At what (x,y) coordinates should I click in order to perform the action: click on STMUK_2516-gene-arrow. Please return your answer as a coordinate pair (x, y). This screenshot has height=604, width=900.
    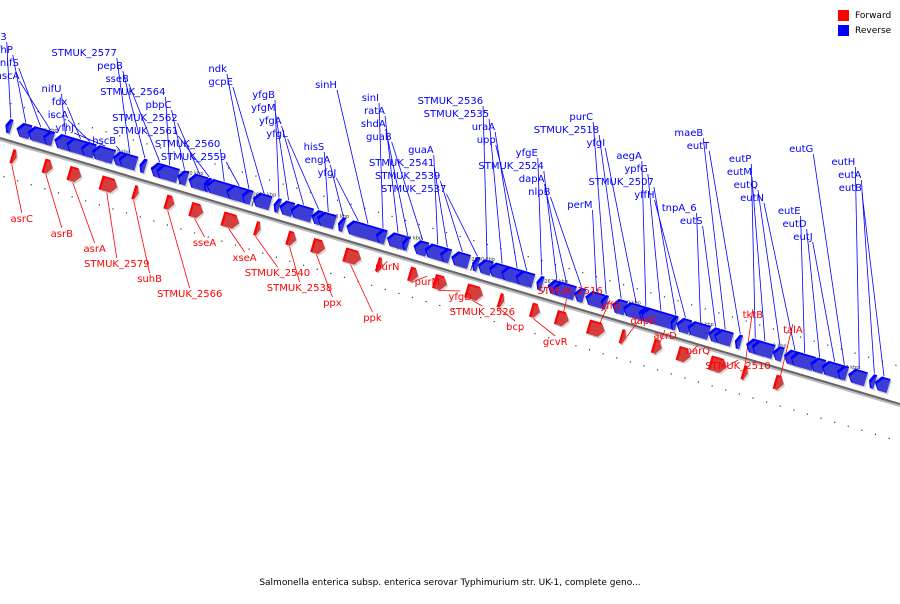
    Looking at the image, I should click on (561, 318).